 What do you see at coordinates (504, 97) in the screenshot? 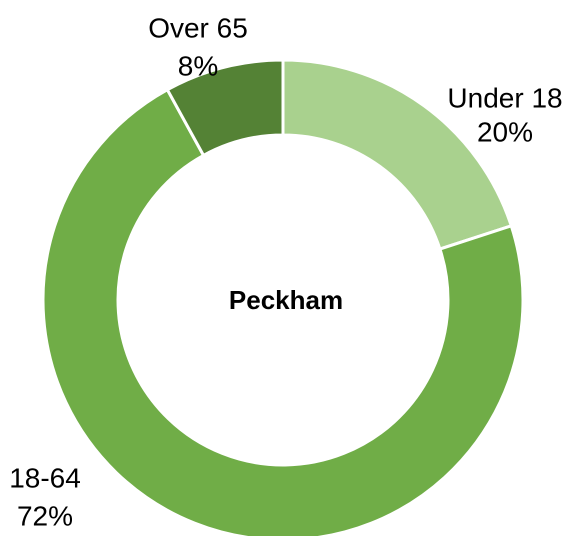
I see `category-label: Under 18` at bounding box center [504, 97].